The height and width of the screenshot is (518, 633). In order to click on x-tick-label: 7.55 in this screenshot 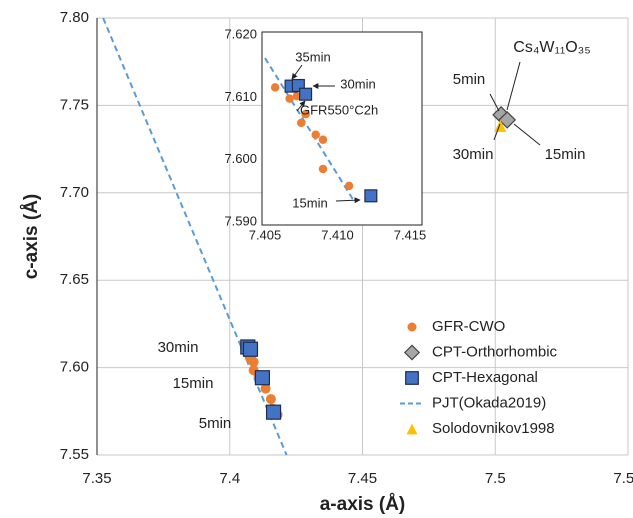, I will do `click(623, 478)`.